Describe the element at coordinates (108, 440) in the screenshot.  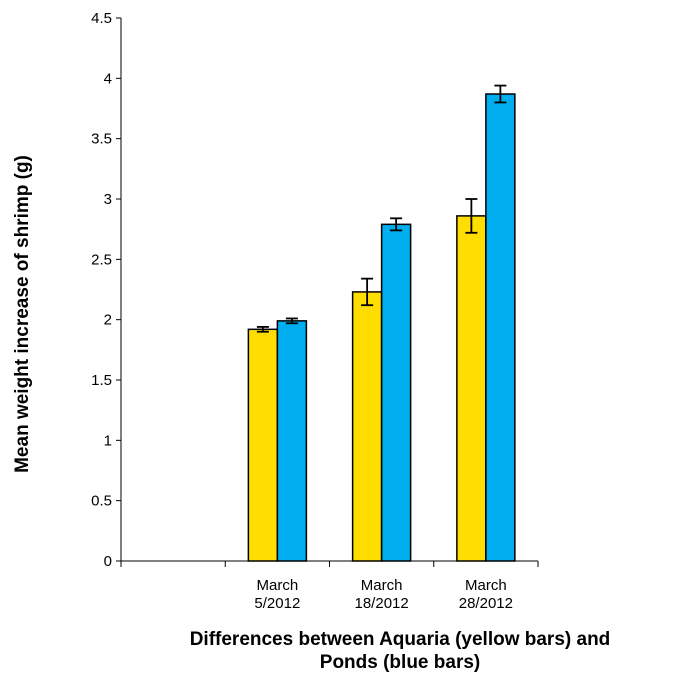
I see `y-tick-label: 1` at that location.